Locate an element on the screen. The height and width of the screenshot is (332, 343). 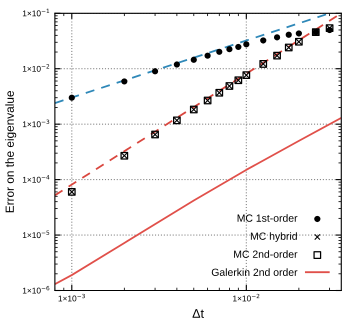
y-tick-label: 1×10$^{−6}$ is located at coordinates (36, 290).